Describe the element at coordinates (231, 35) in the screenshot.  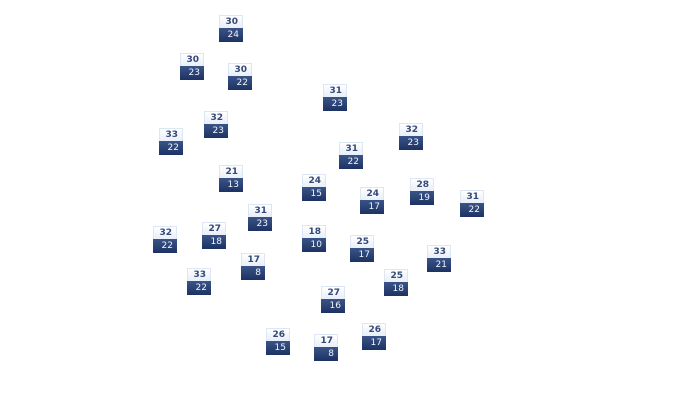
I see `low-temperature: 24` at that location.